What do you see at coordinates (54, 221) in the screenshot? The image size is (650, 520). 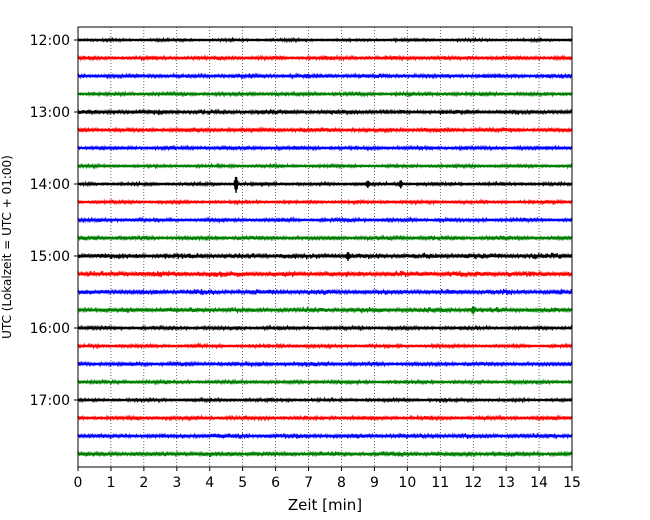 I see `y-axis-ticks: 12:00 13:00 14:00 15:00 16:00 17:00` at bounding box center [54, 221].